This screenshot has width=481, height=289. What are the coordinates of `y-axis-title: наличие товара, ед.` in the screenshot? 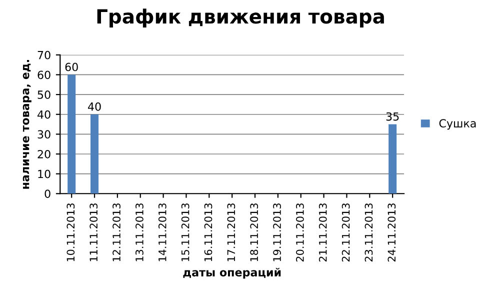 It's located at (27, 124).